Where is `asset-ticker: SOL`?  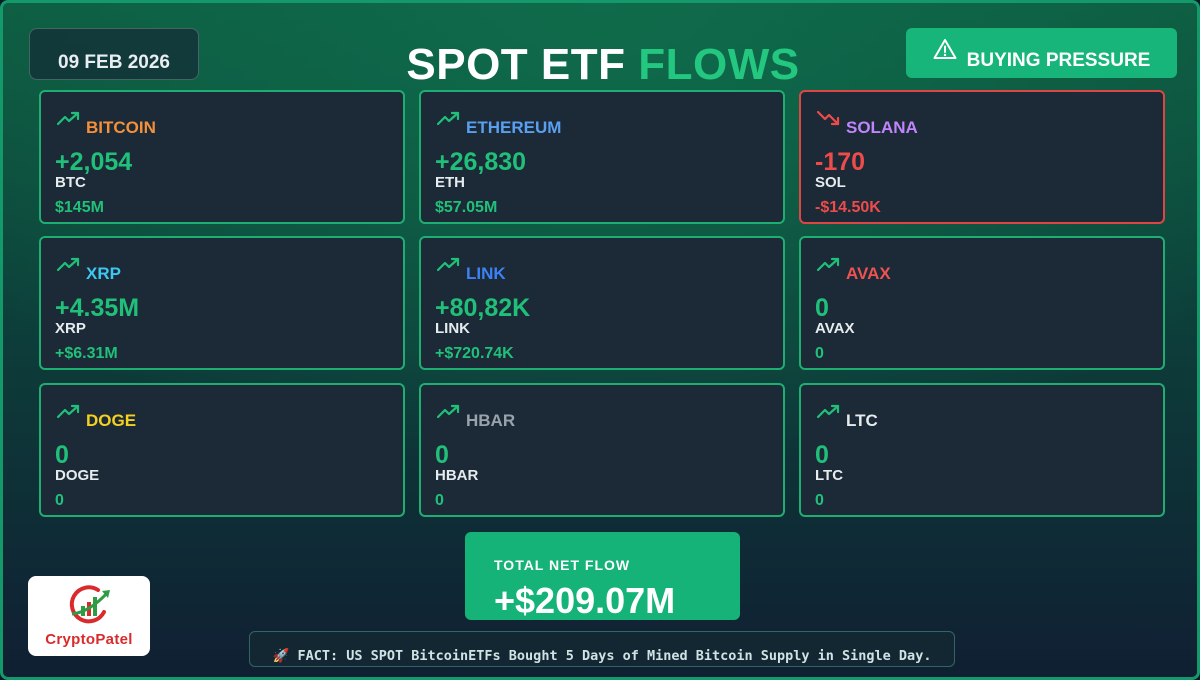 asset-ticker: SOL is located at coordinates (830, 182).